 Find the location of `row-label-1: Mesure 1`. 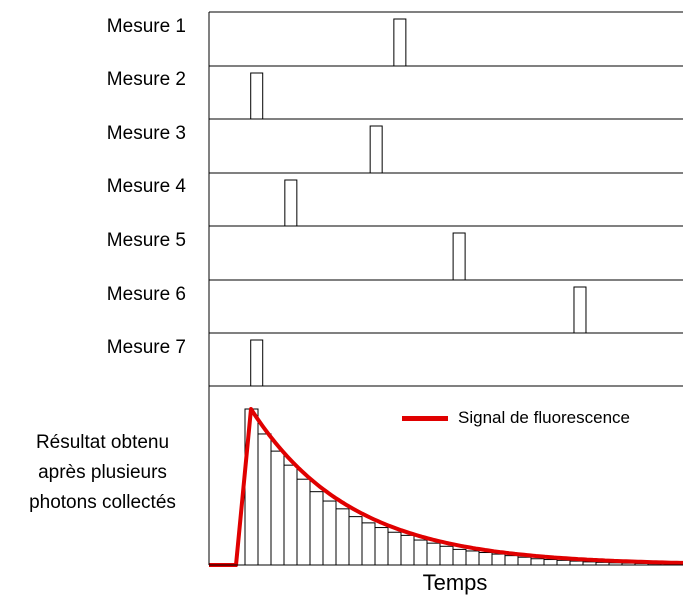

row-label-1: Mesure 1 is located at coordinates (146, 26).